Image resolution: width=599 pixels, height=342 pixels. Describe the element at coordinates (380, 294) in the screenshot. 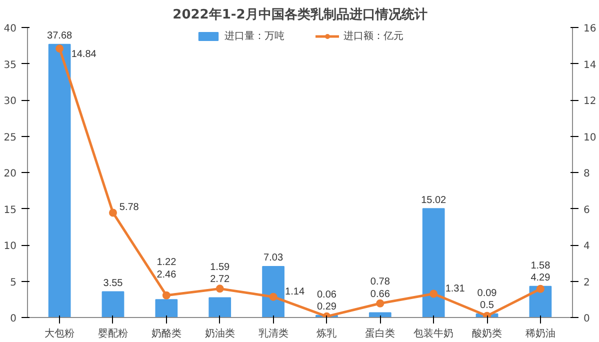

I see `data-label: 0.66` at that location.